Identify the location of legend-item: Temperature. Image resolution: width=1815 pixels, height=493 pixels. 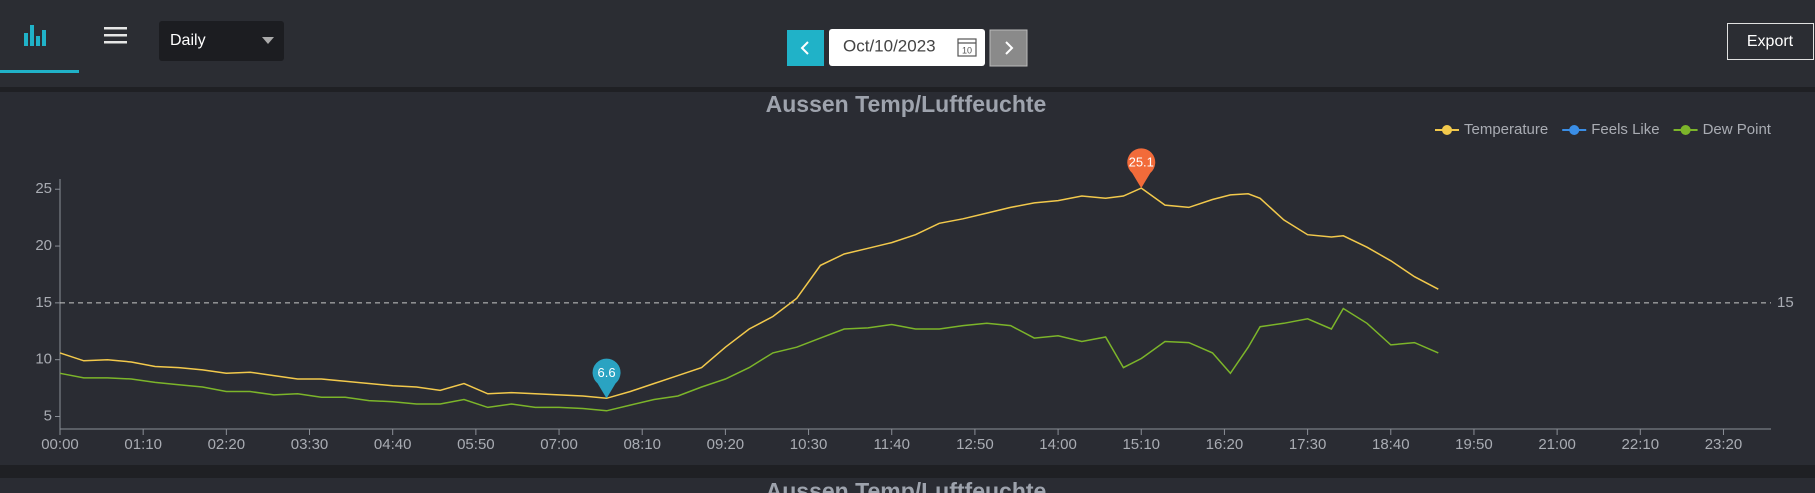
(1491, 129).